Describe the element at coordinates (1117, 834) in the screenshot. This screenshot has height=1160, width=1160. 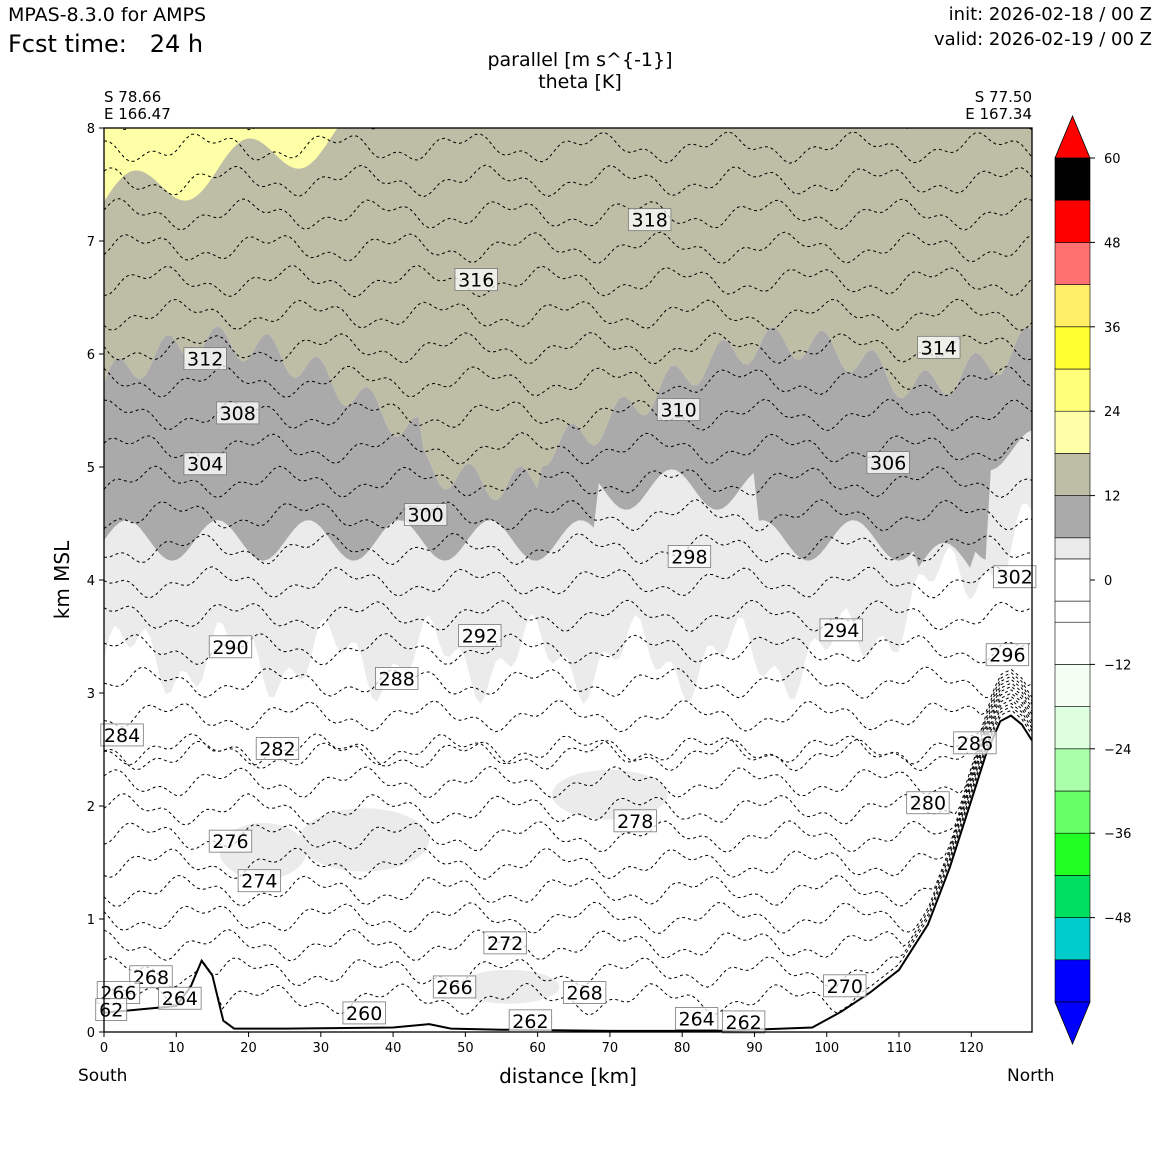
I see `colorbar-tick-label: −36` at that location.